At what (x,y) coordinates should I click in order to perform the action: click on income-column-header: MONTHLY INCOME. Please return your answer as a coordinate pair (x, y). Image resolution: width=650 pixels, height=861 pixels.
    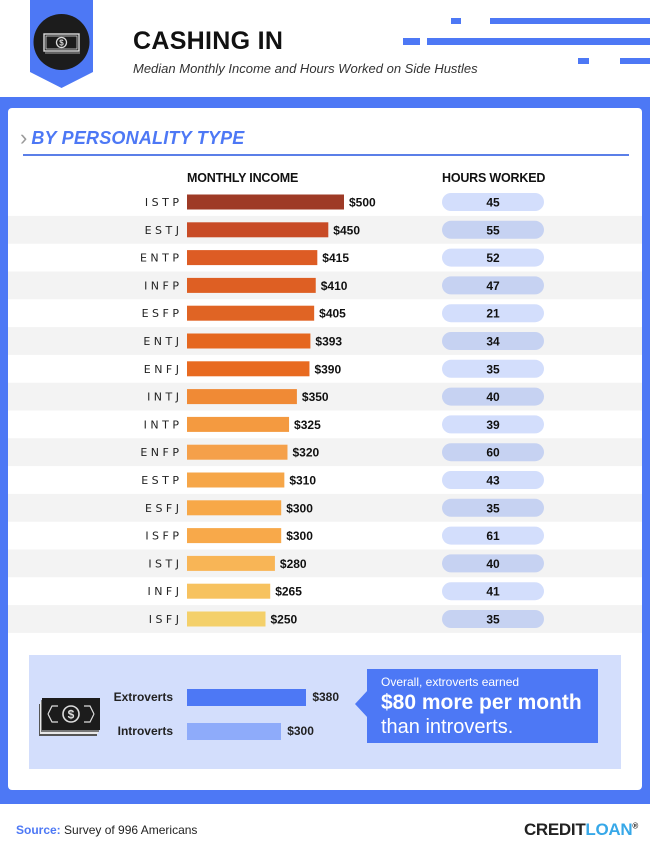
    Looking at the image, I should click on (243, 178).